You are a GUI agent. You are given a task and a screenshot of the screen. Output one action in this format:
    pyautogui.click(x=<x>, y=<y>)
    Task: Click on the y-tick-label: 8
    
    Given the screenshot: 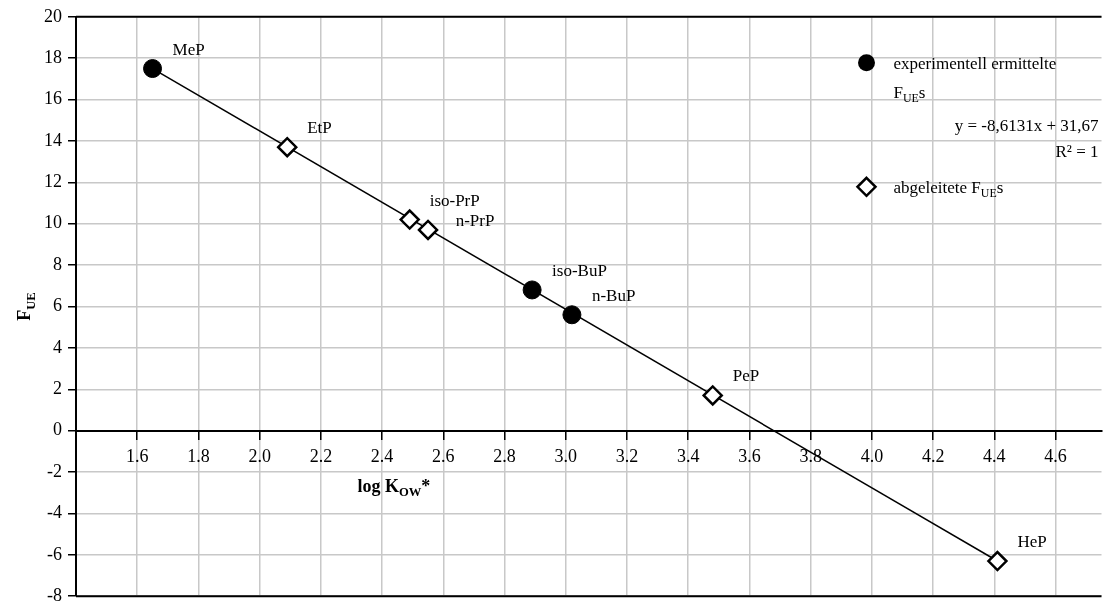 What is the action you would take?
    pyautogui.click(x=57, y=263)
    